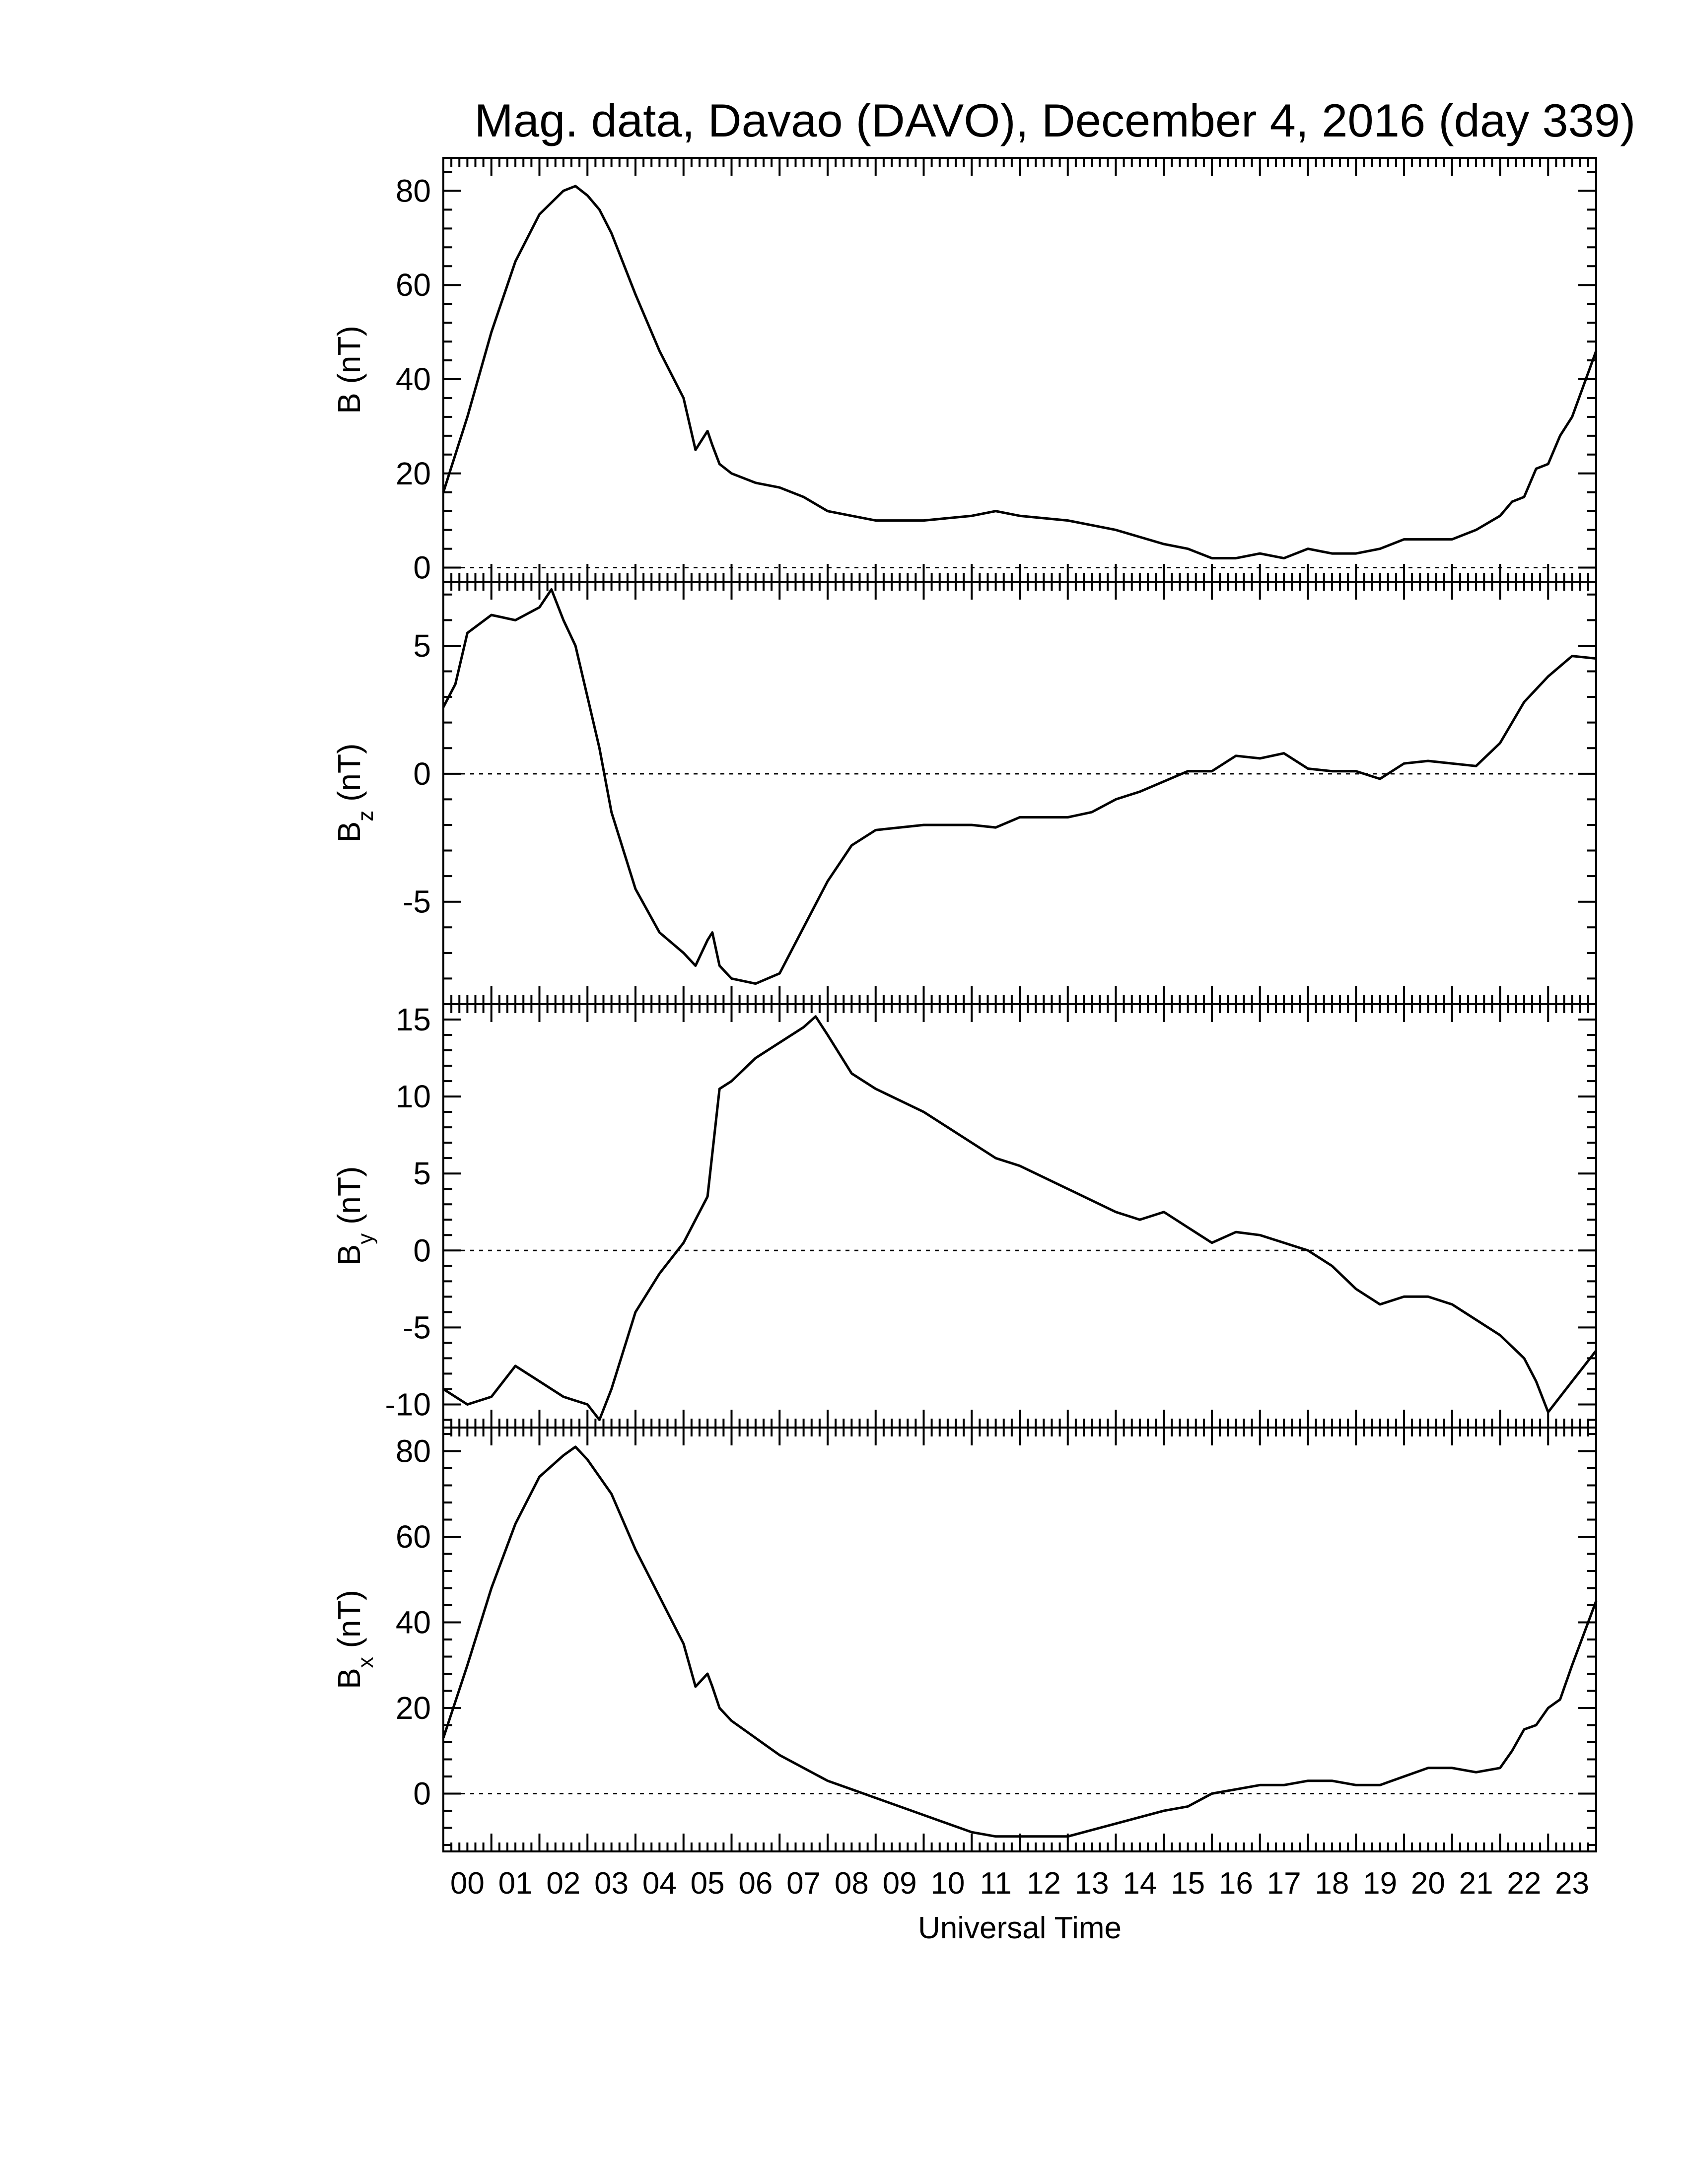  Describe the element at coordinates (1428, 1883) in the screenshot. I see `x-tick-label: 20` at that location.